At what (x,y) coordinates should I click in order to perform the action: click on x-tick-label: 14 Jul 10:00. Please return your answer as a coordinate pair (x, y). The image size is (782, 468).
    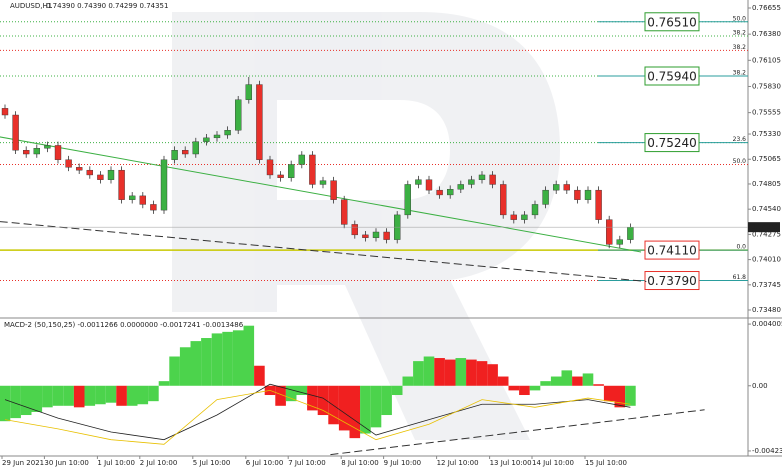
    Looking at the image, I should click on (553, 463).